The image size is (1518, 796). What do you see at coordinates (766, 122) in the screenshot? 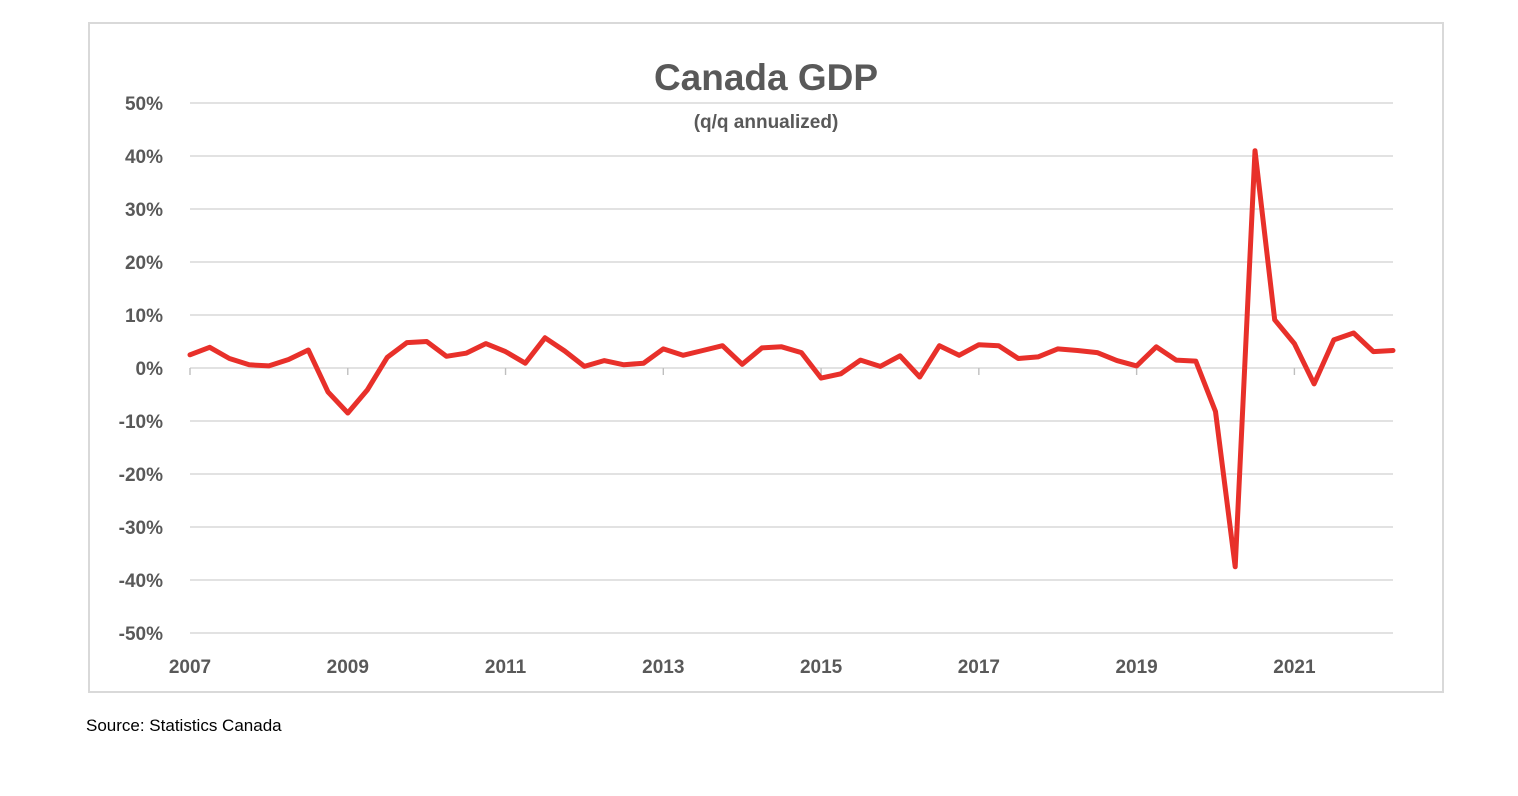
I see `chart-subtitle: (q/q annualized)` at bounding box center [766, 122].